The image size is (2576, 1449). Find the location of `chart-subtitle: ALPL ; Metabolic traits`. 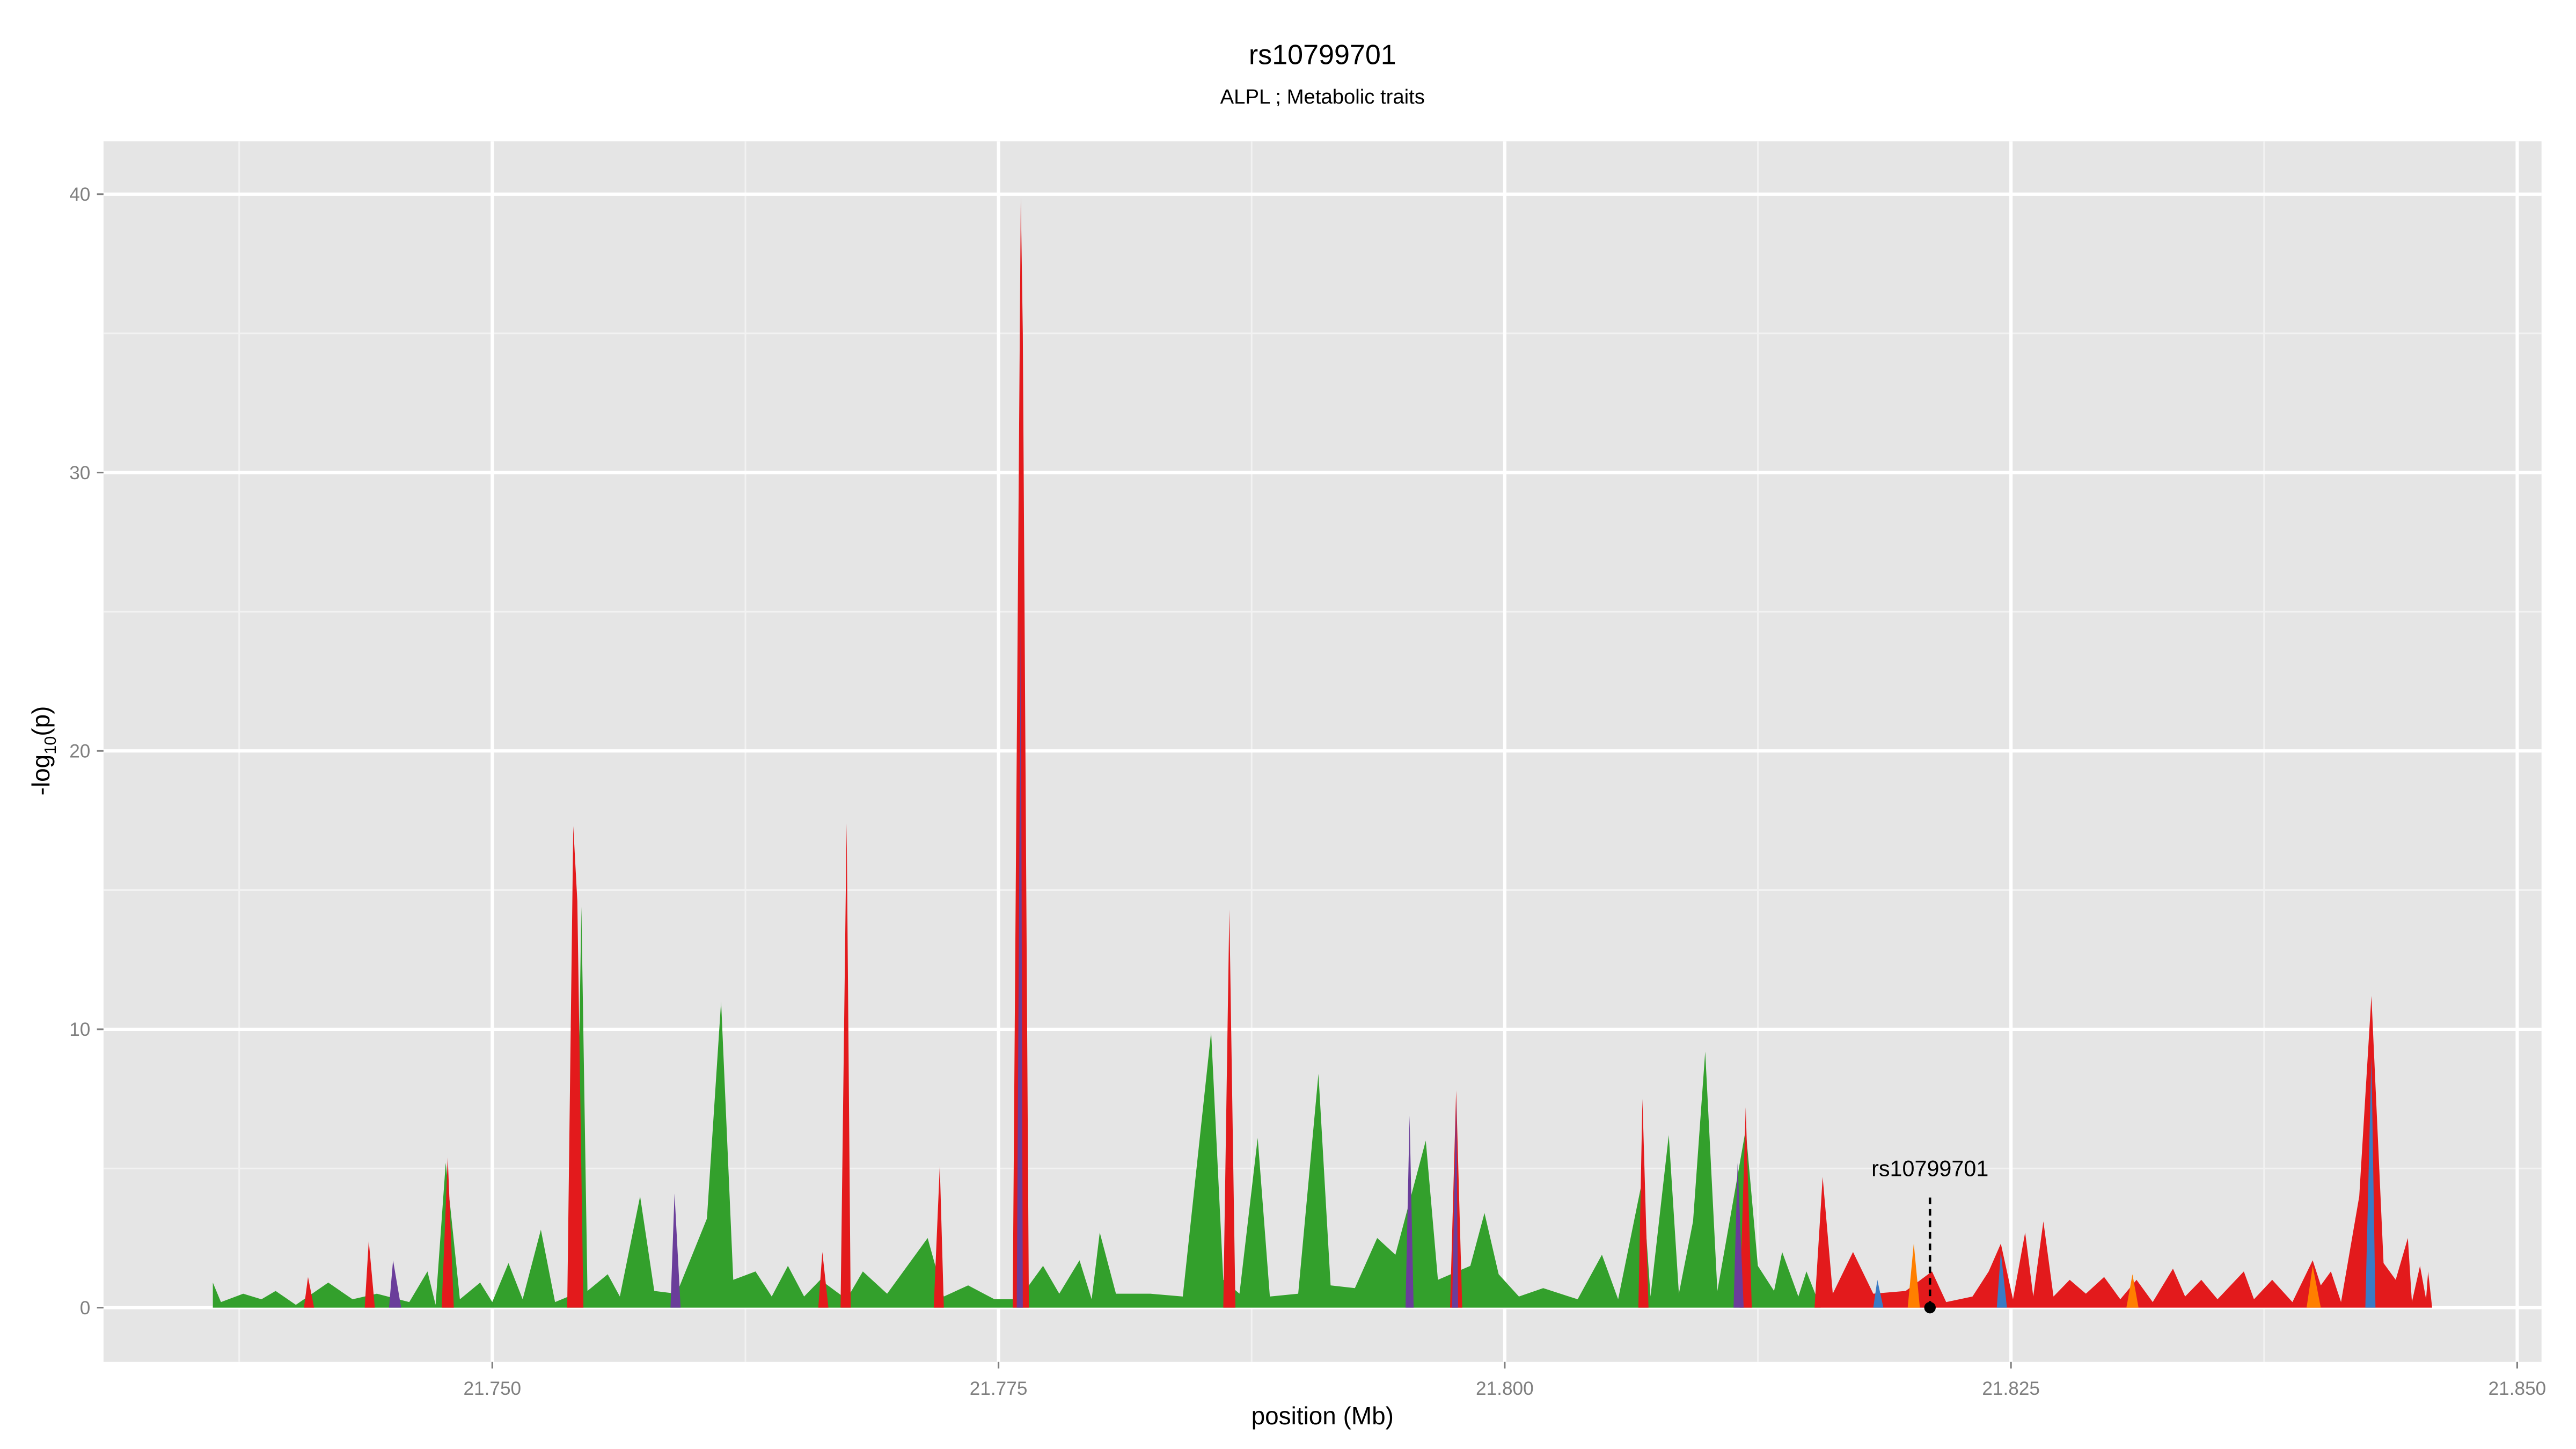

chart-subtitle: ALPL ; Metabolic traits is located at coordinates (1322, 96).